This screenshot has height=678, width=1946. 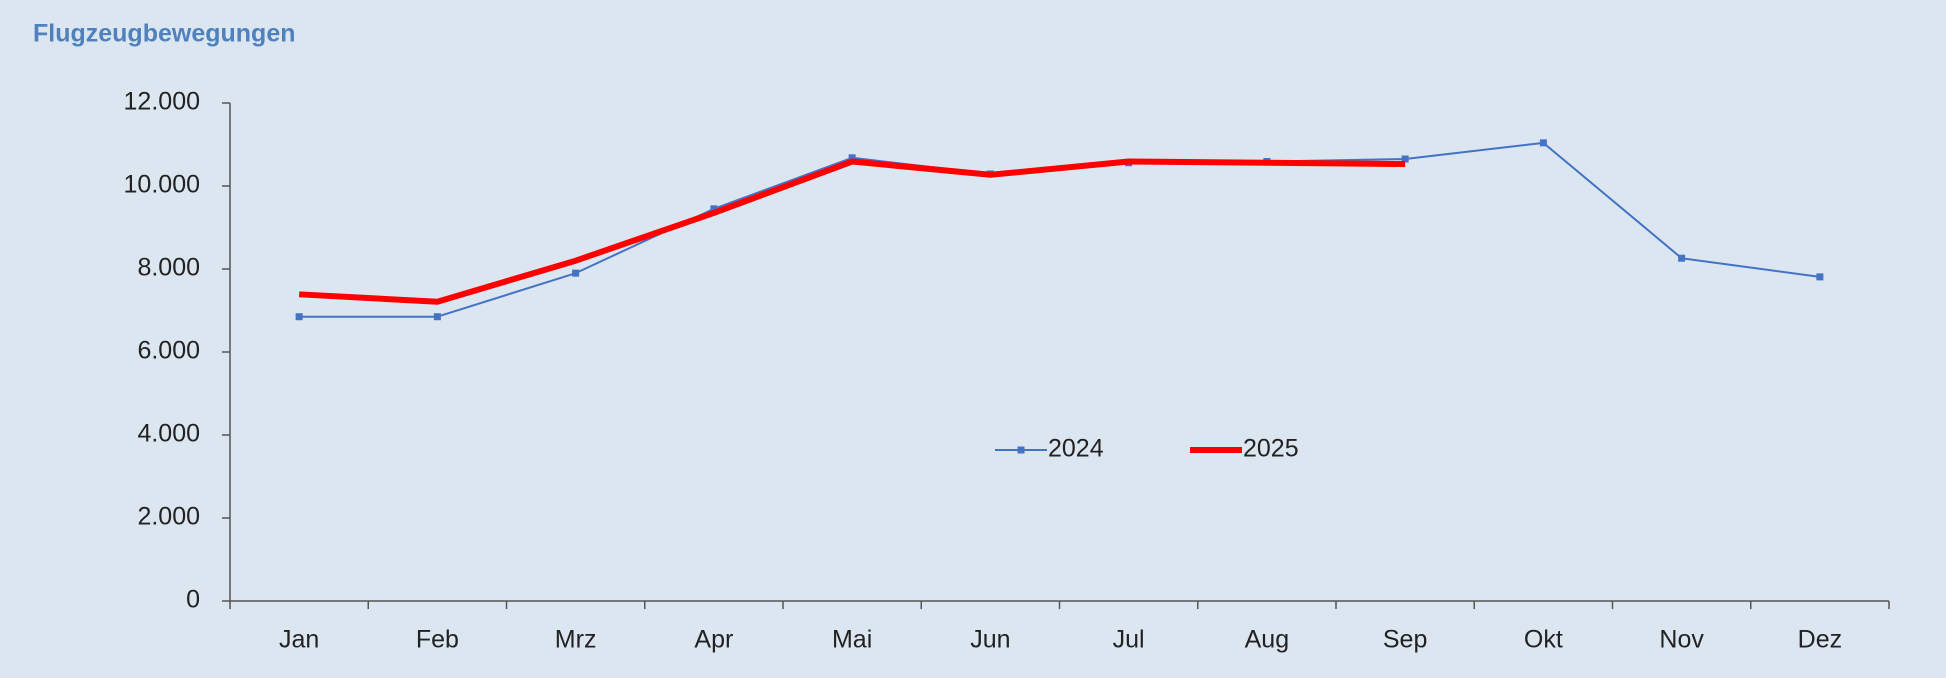 I want to click on x-tick-label: Feb, so click(x=437, y=640).